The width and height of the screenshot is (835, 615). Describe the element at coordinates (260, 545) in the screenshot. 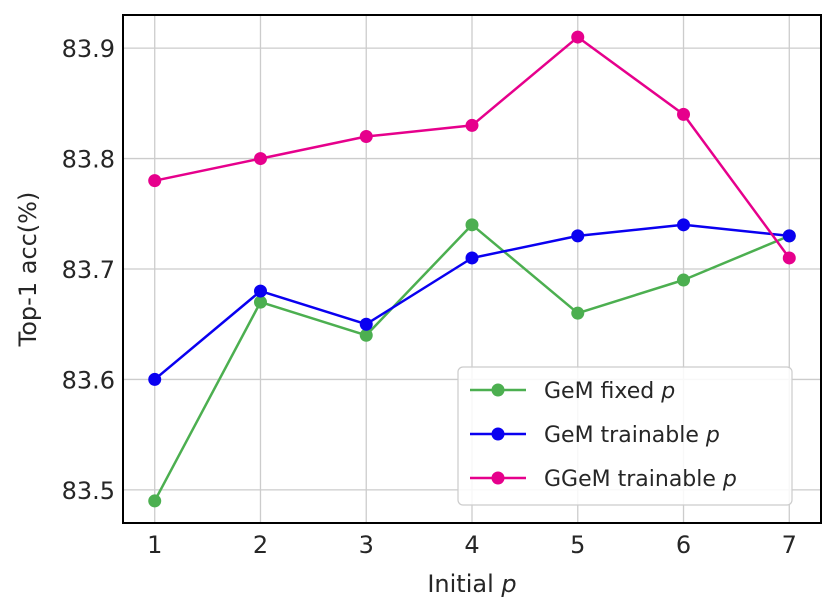

I see `x-tick-label: 2` at that location.